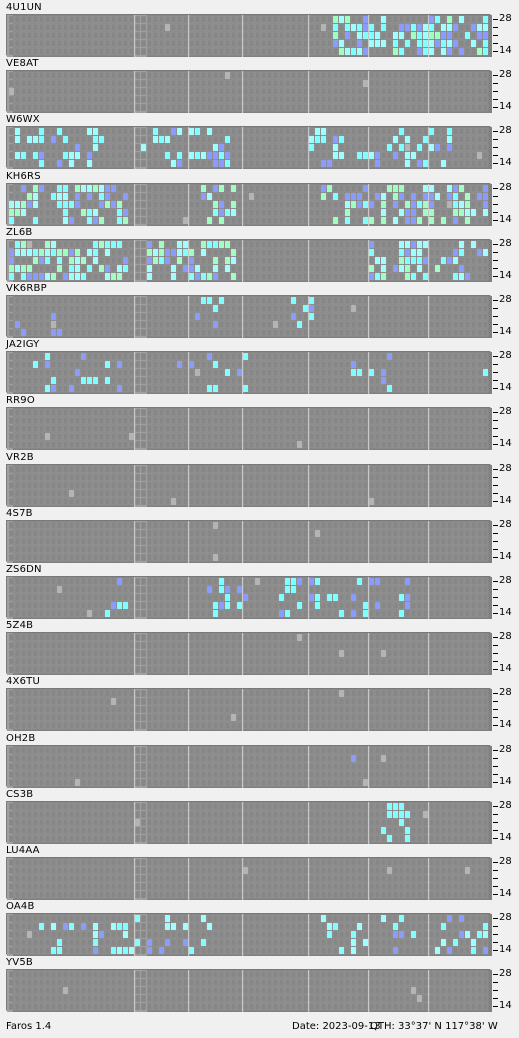 Image resolution: width=519 pixels, height=1038 pixels. What do you see at coordinates (259, 534) in the screenshot?
I see `beacon-panel: 4S7B 28 14` at bounding box center [259, 534].